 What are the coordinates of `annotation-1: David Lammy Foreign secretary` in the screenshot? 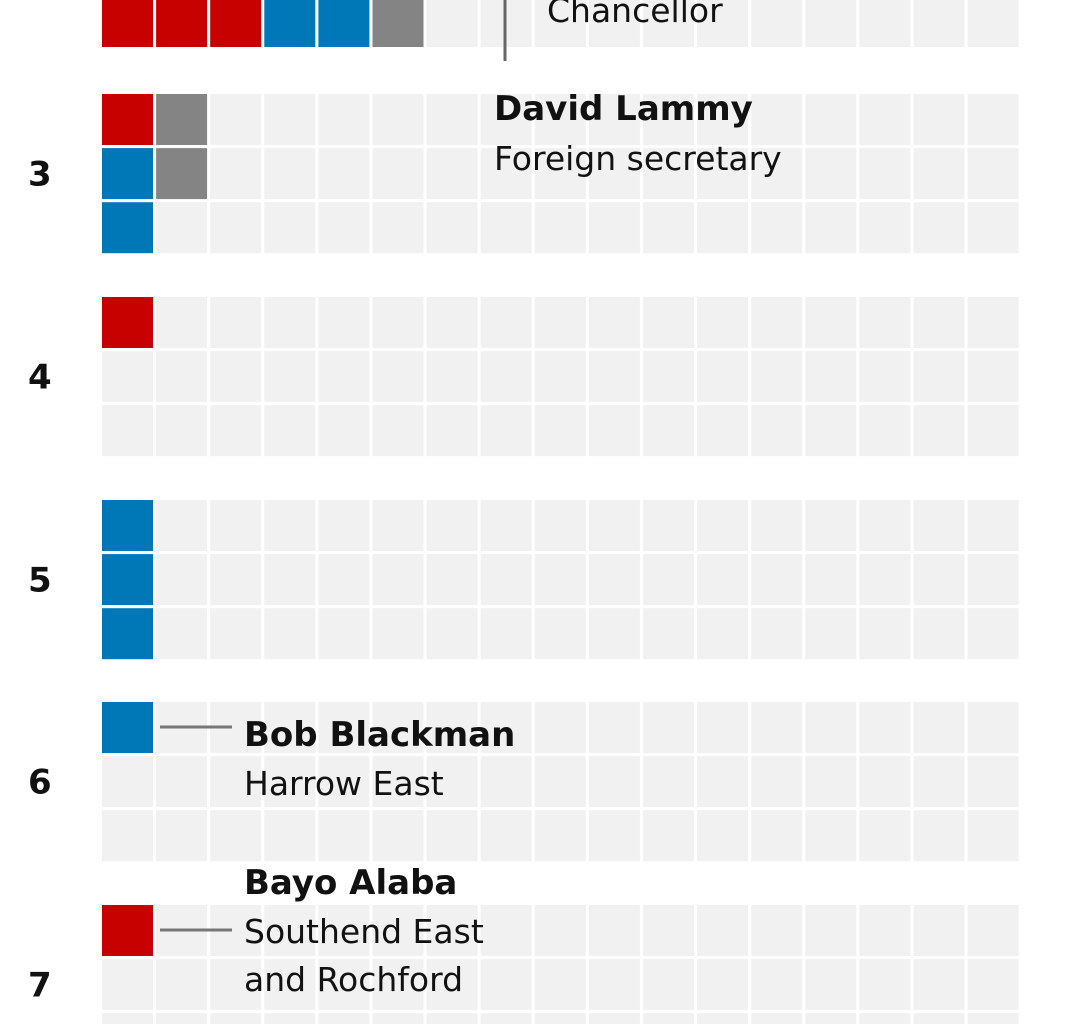 It's located at (638, 133).